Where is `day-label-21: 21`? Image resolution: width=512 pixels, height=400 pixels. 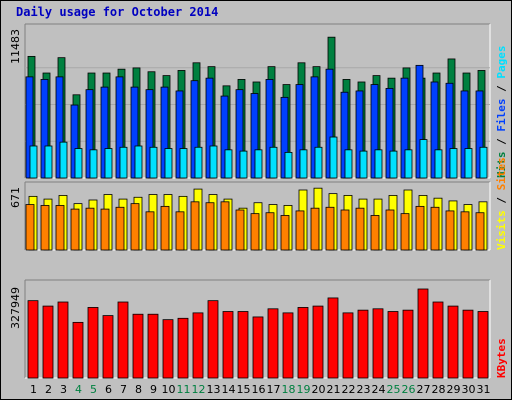 day-label-21: 21 is located at coordinates (334, 389).